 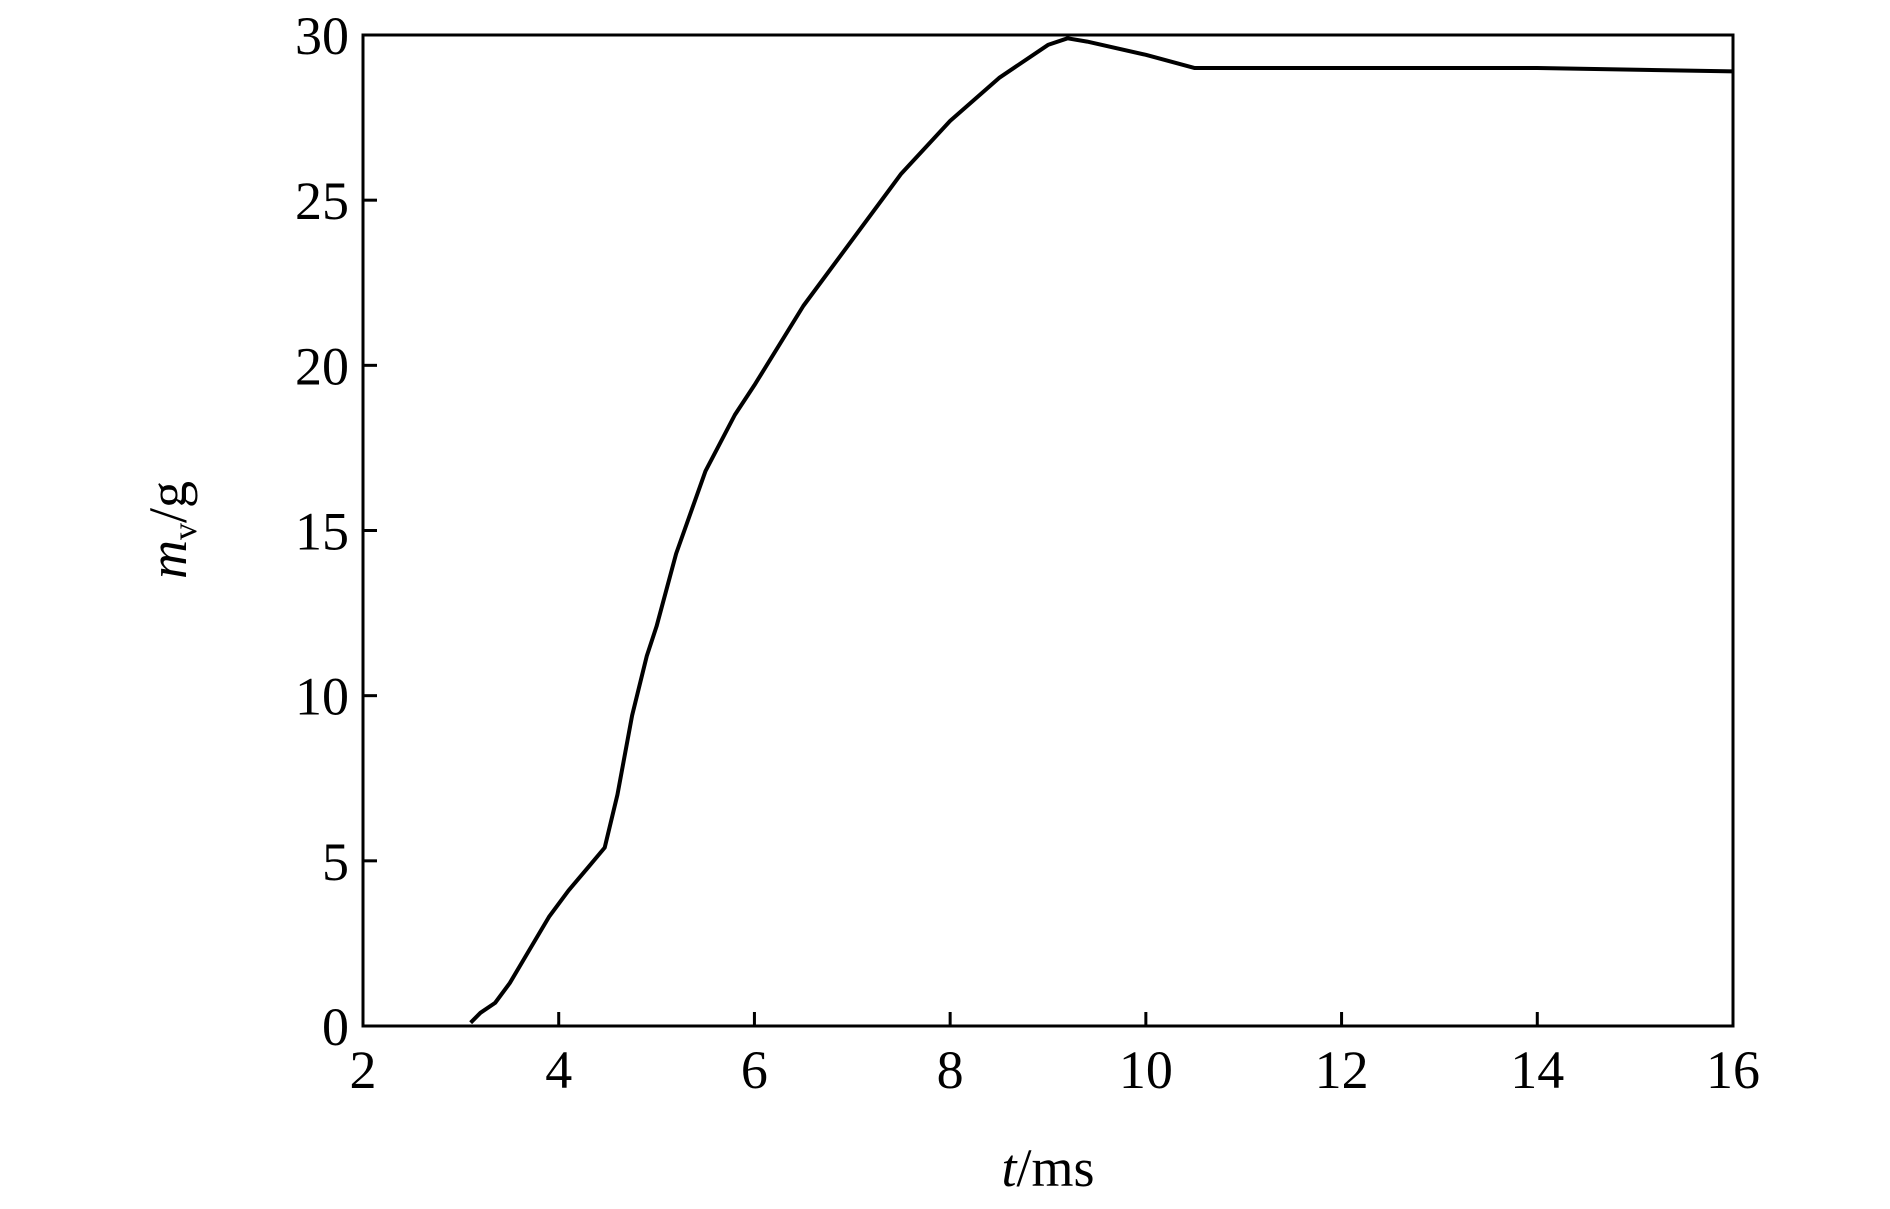 What do you see at coordinates (754, 1070) in the screenshot?
I see `x-tick-label: 6` at bounding box center [754, 1070].